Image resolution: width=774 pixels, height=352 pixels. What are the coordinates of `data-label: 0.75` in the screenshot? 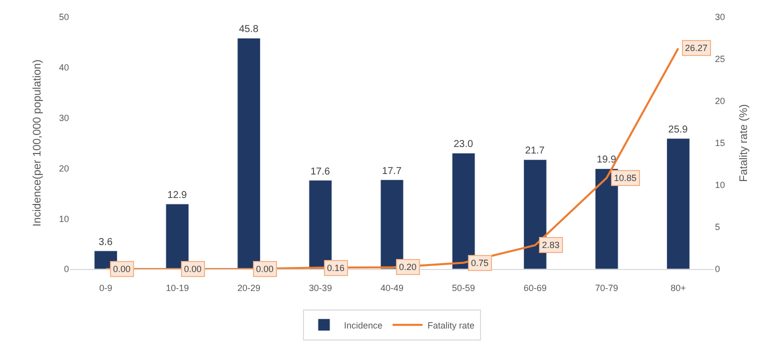 It's located at (480, 263).